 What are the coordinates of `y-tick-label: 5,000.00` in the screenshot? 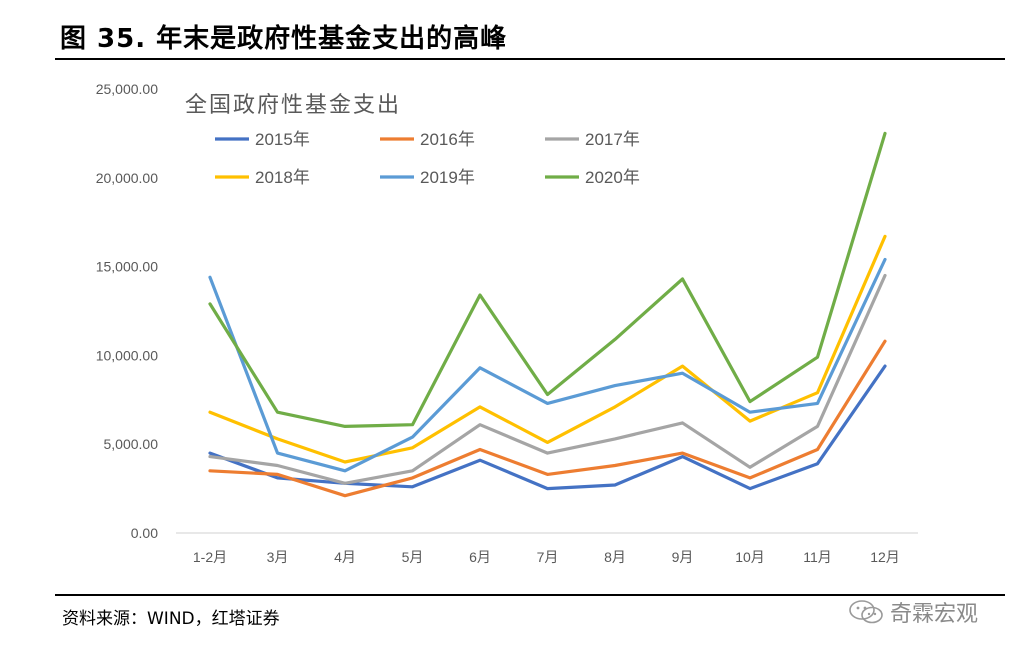 It's located at (131, 444).